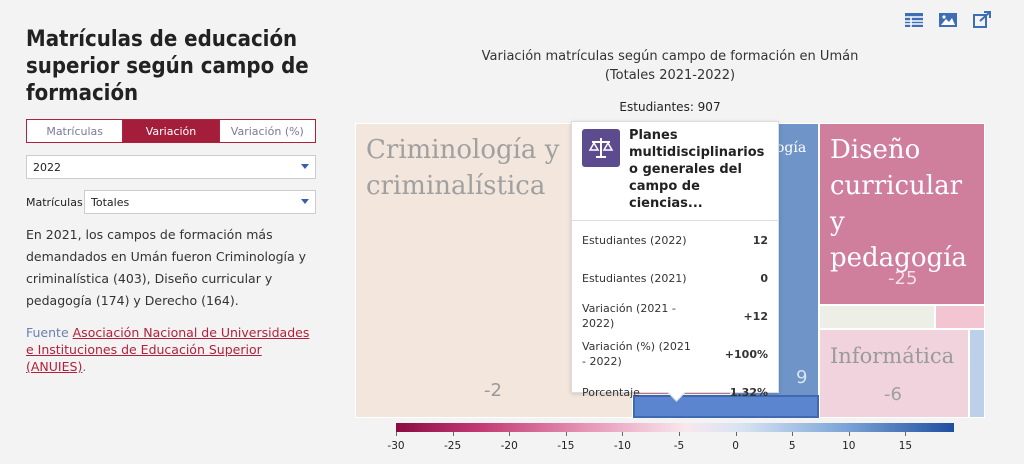  What do you see at coordinates (566, 446) in the screenshot?
I see `legend-tick-label: -15` at bounding box center [566, 446].